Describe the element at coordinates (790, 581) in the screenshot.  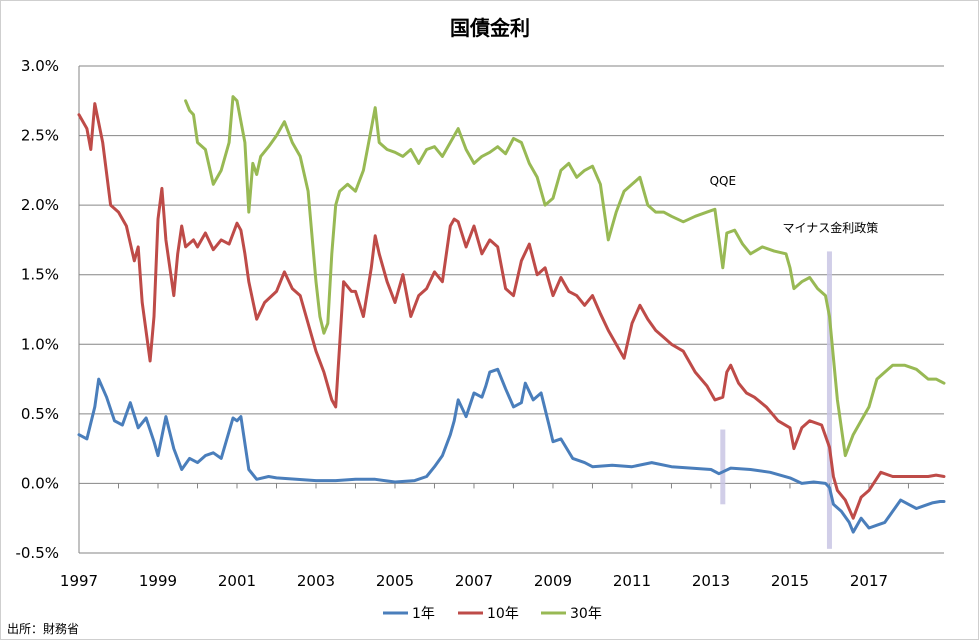
I see `x-tick-label: 2015` at that location.